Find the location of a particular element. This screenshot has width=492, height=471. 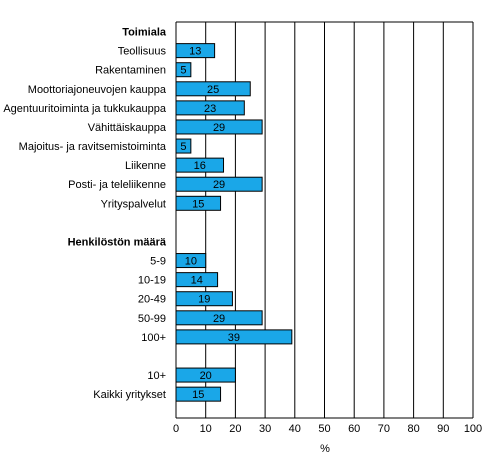

bar-liikenne is located at coordinates (200, 165).